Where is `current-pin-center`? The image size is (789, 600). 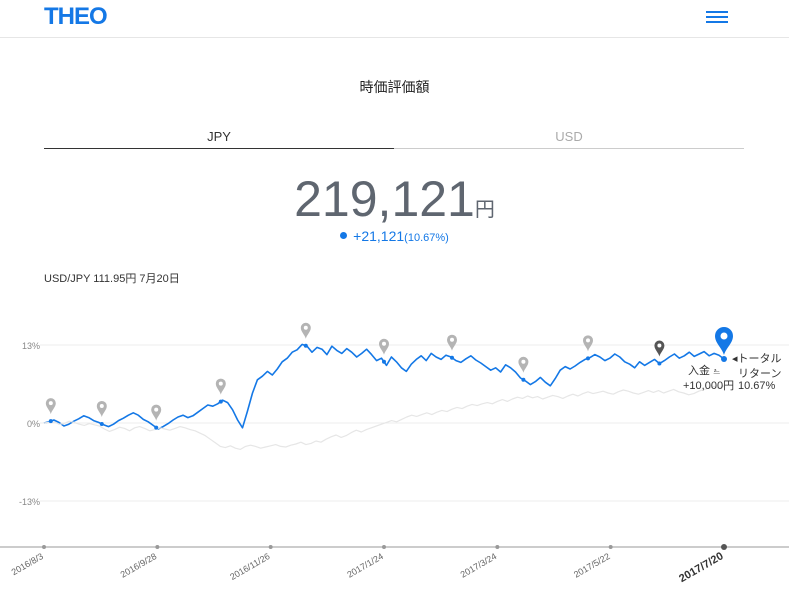 current-pin-center is located at coordinates (724, 336).